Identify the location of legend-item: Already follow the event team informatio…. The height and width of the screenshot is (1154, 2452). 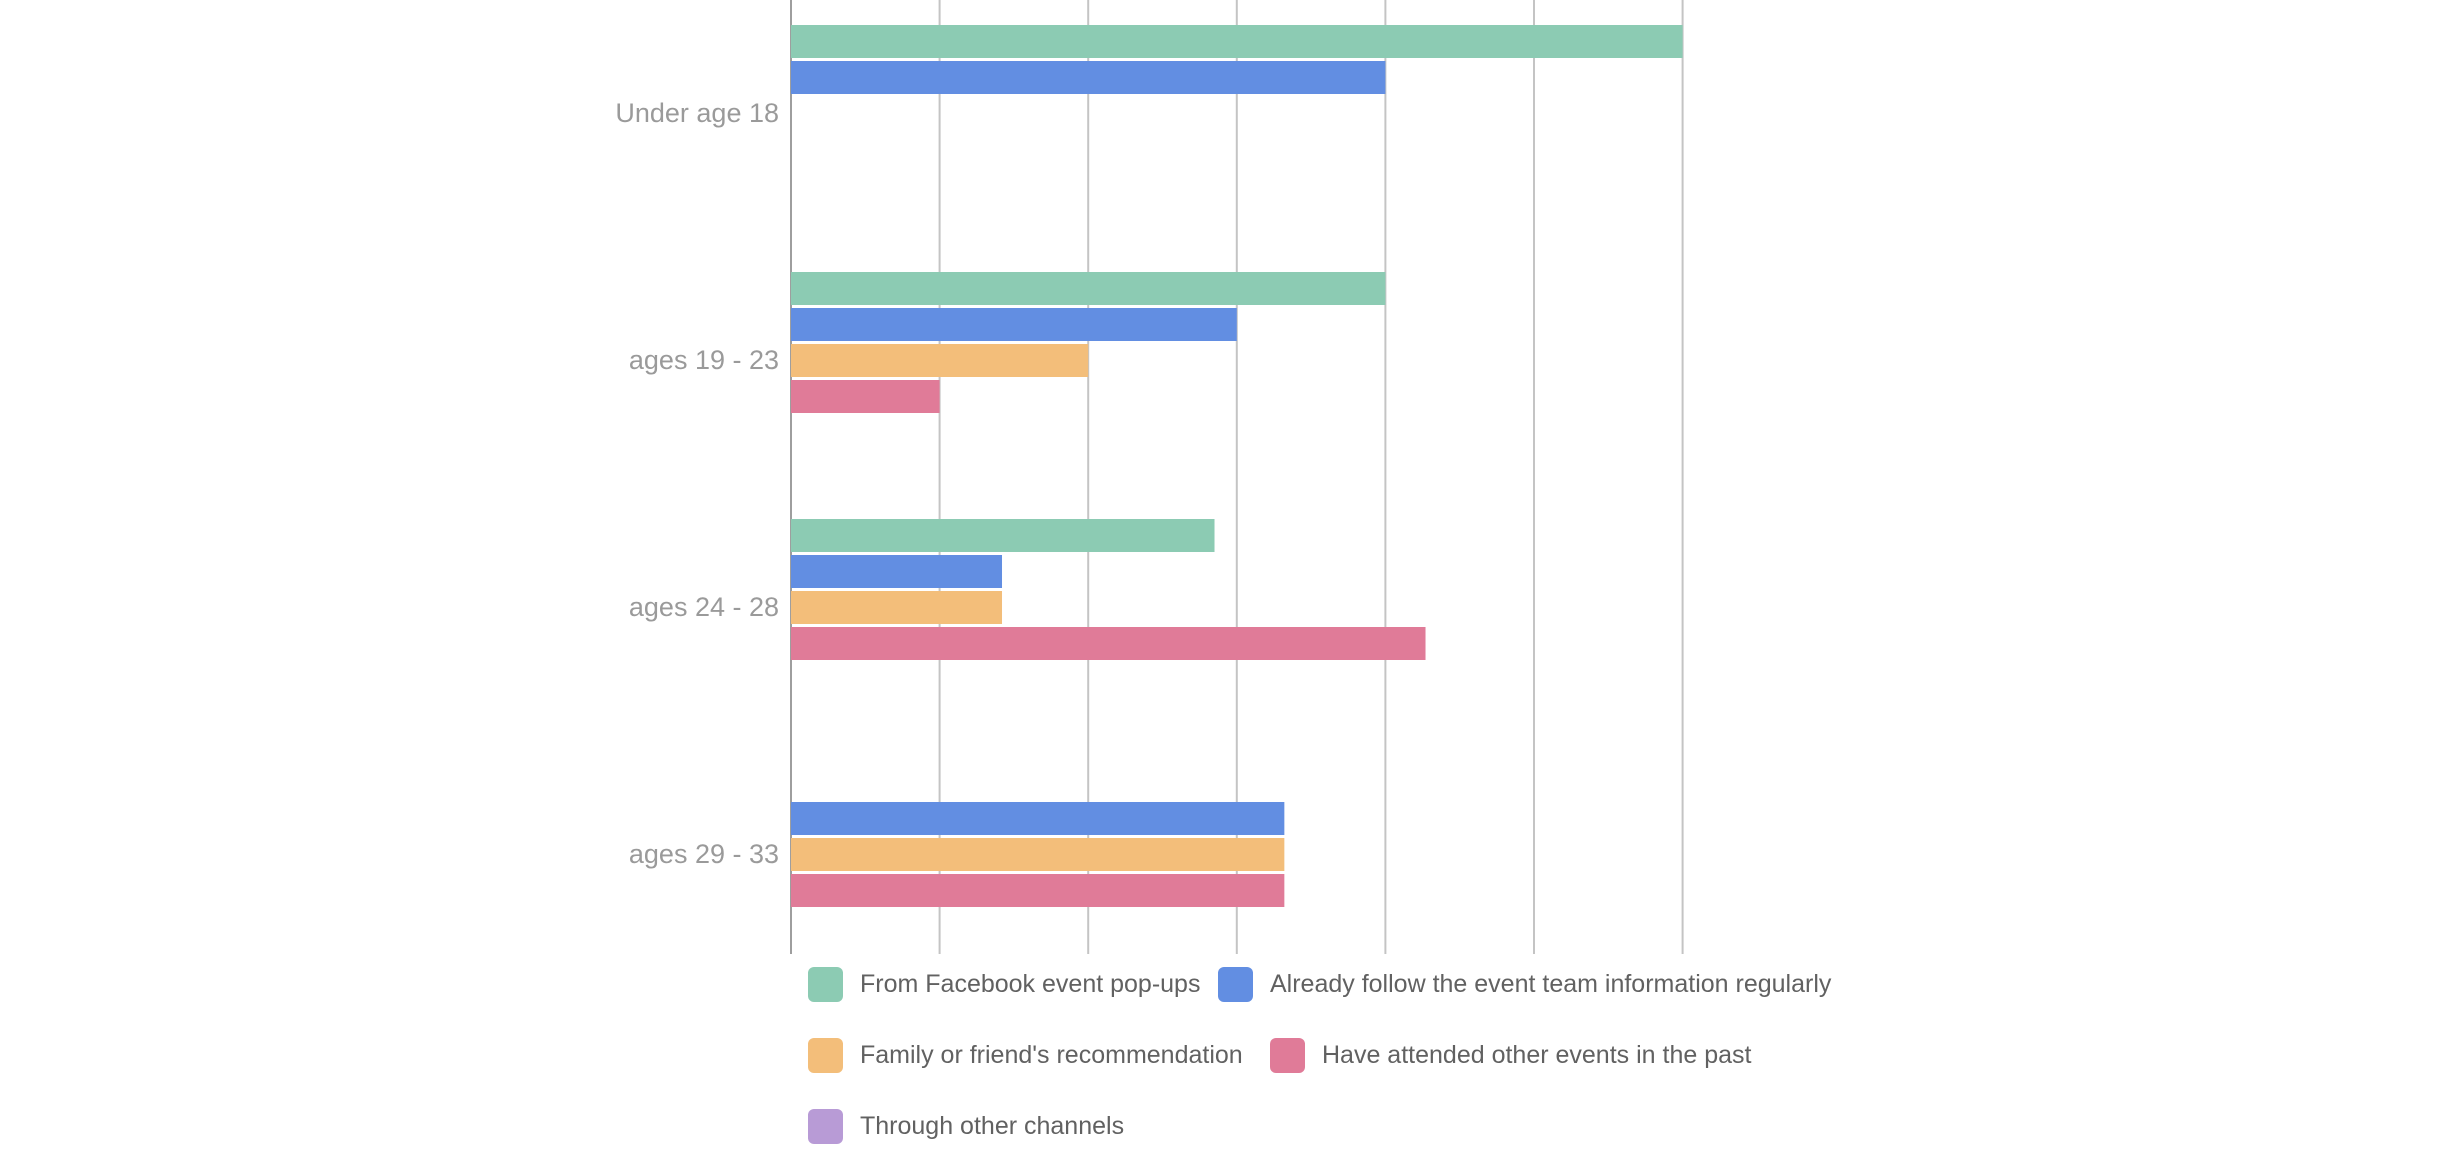
(1524, 984).